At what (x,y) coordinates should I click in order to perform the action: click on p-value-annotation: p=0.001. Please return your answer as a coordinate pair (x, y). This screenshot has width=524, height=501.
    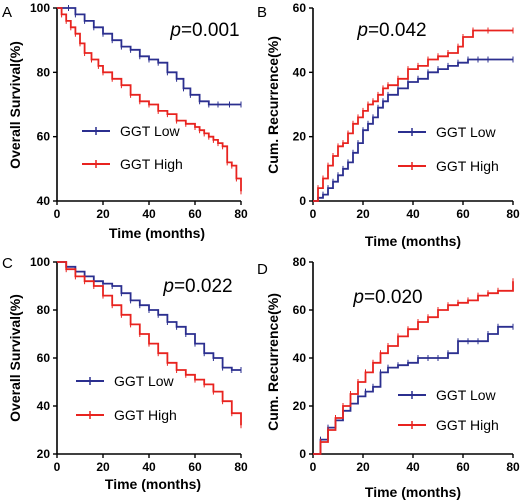
    Looking at the image, I should click on (204, 30).